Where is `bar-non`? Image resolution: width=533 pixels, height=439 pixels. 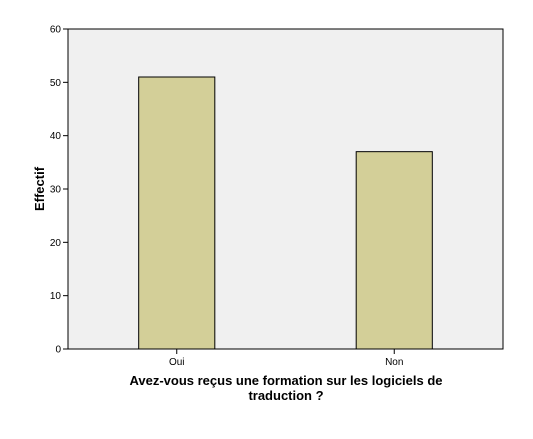
bar-non is located at coordinates (394, 250).